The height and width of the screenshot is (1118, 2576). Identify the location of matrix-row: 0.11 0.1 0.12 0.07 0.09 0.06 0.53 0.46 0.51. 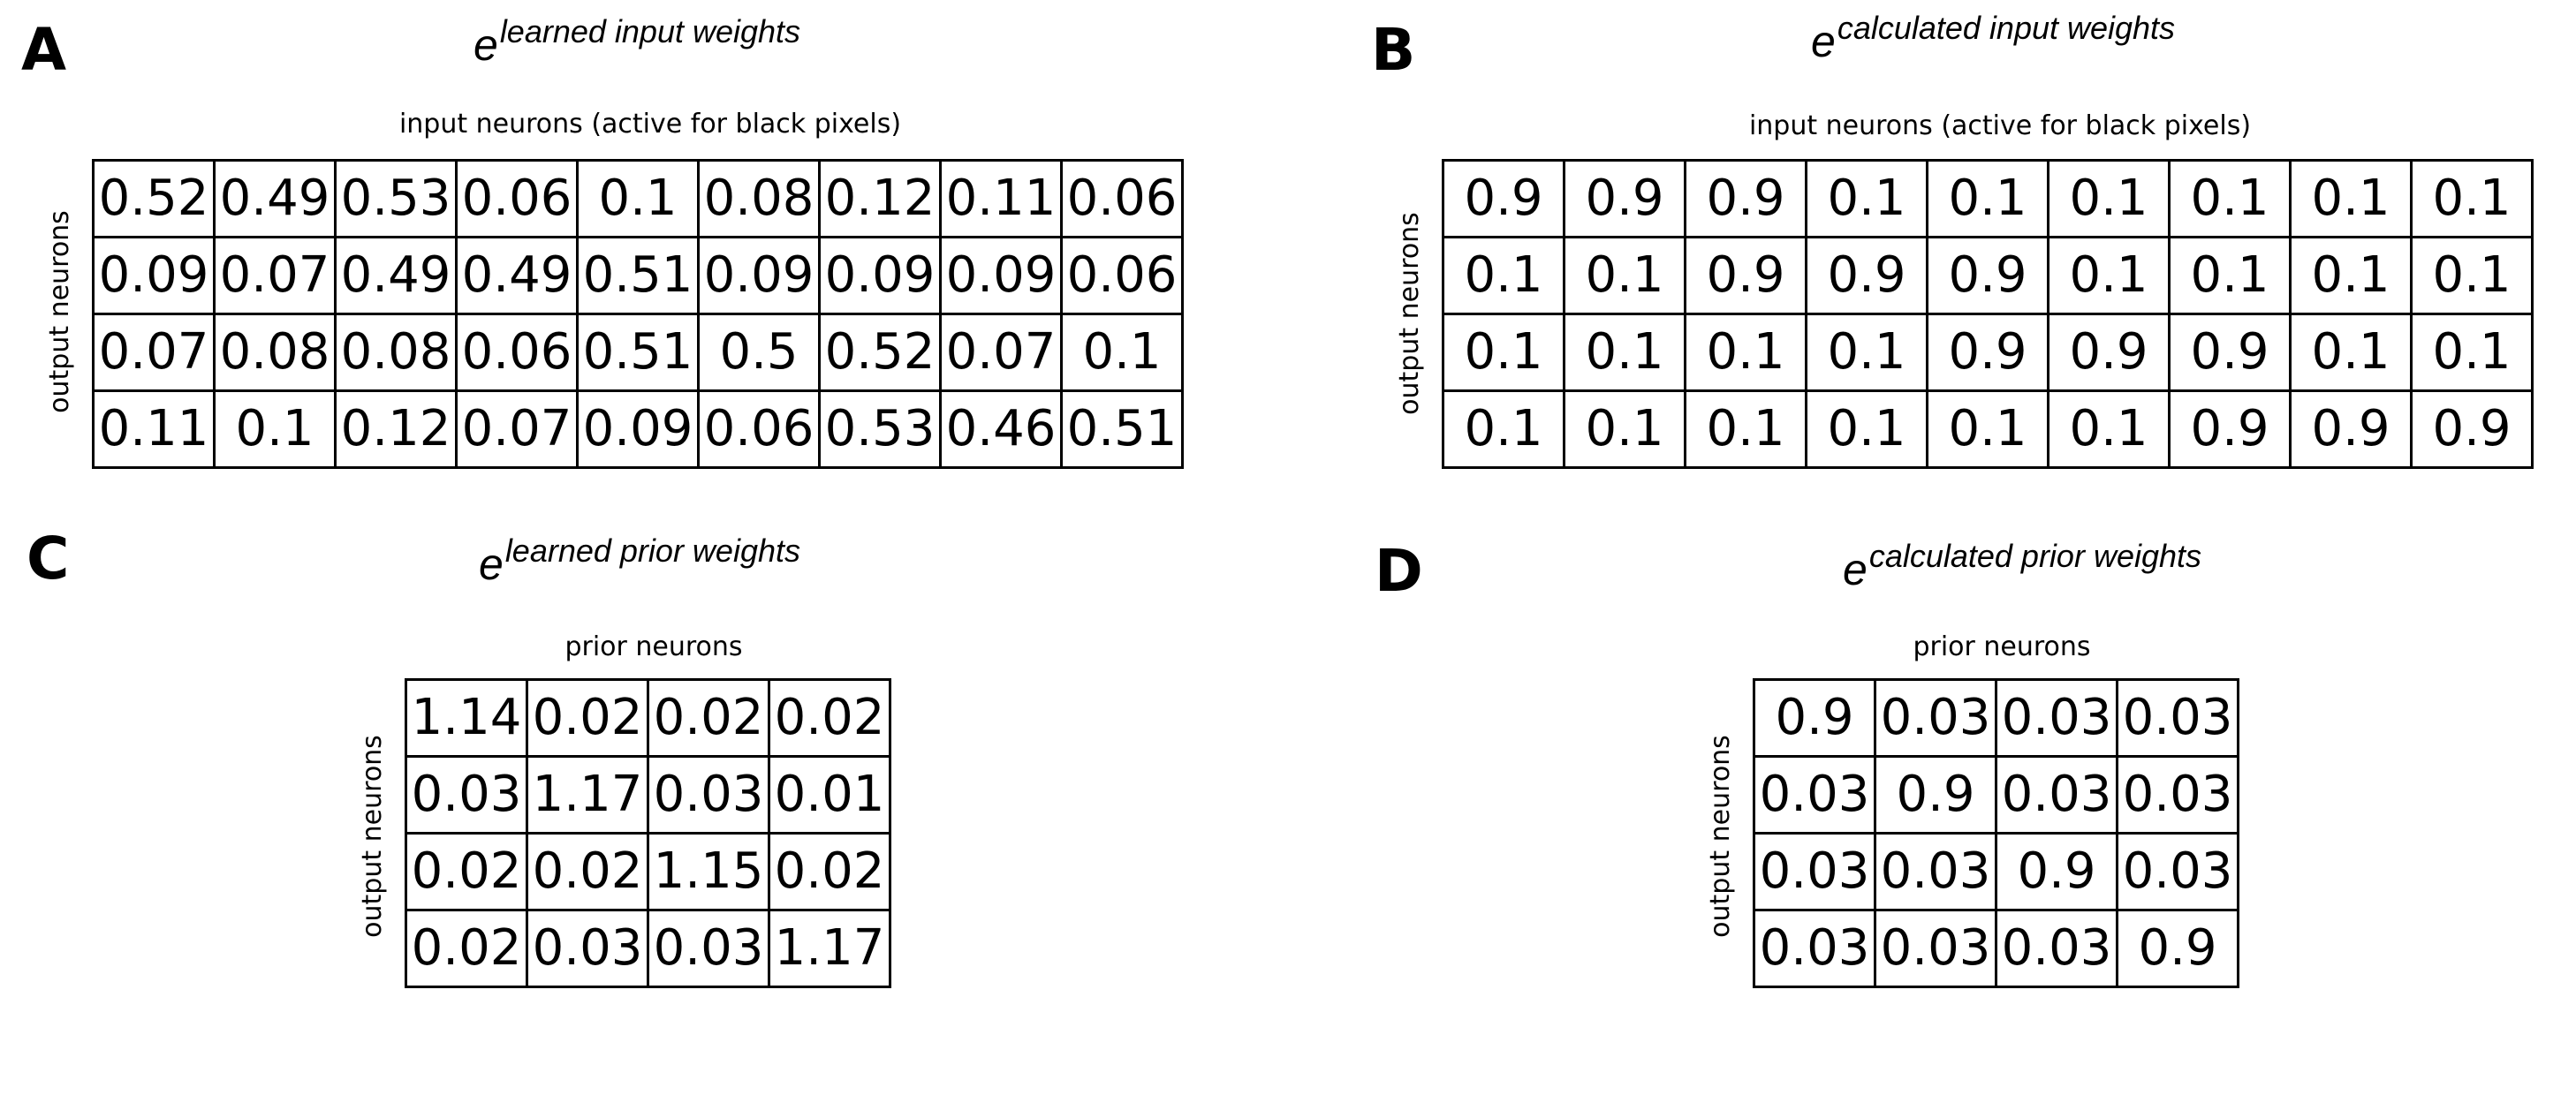
(638, 429).